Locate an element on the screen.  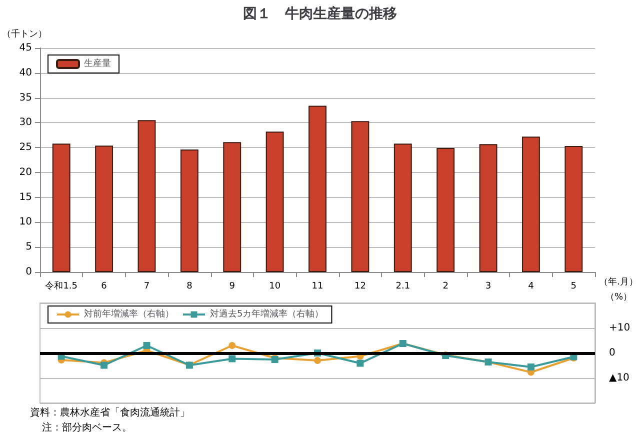
y-axis-title: （%） is located at coordinates (618, 297).